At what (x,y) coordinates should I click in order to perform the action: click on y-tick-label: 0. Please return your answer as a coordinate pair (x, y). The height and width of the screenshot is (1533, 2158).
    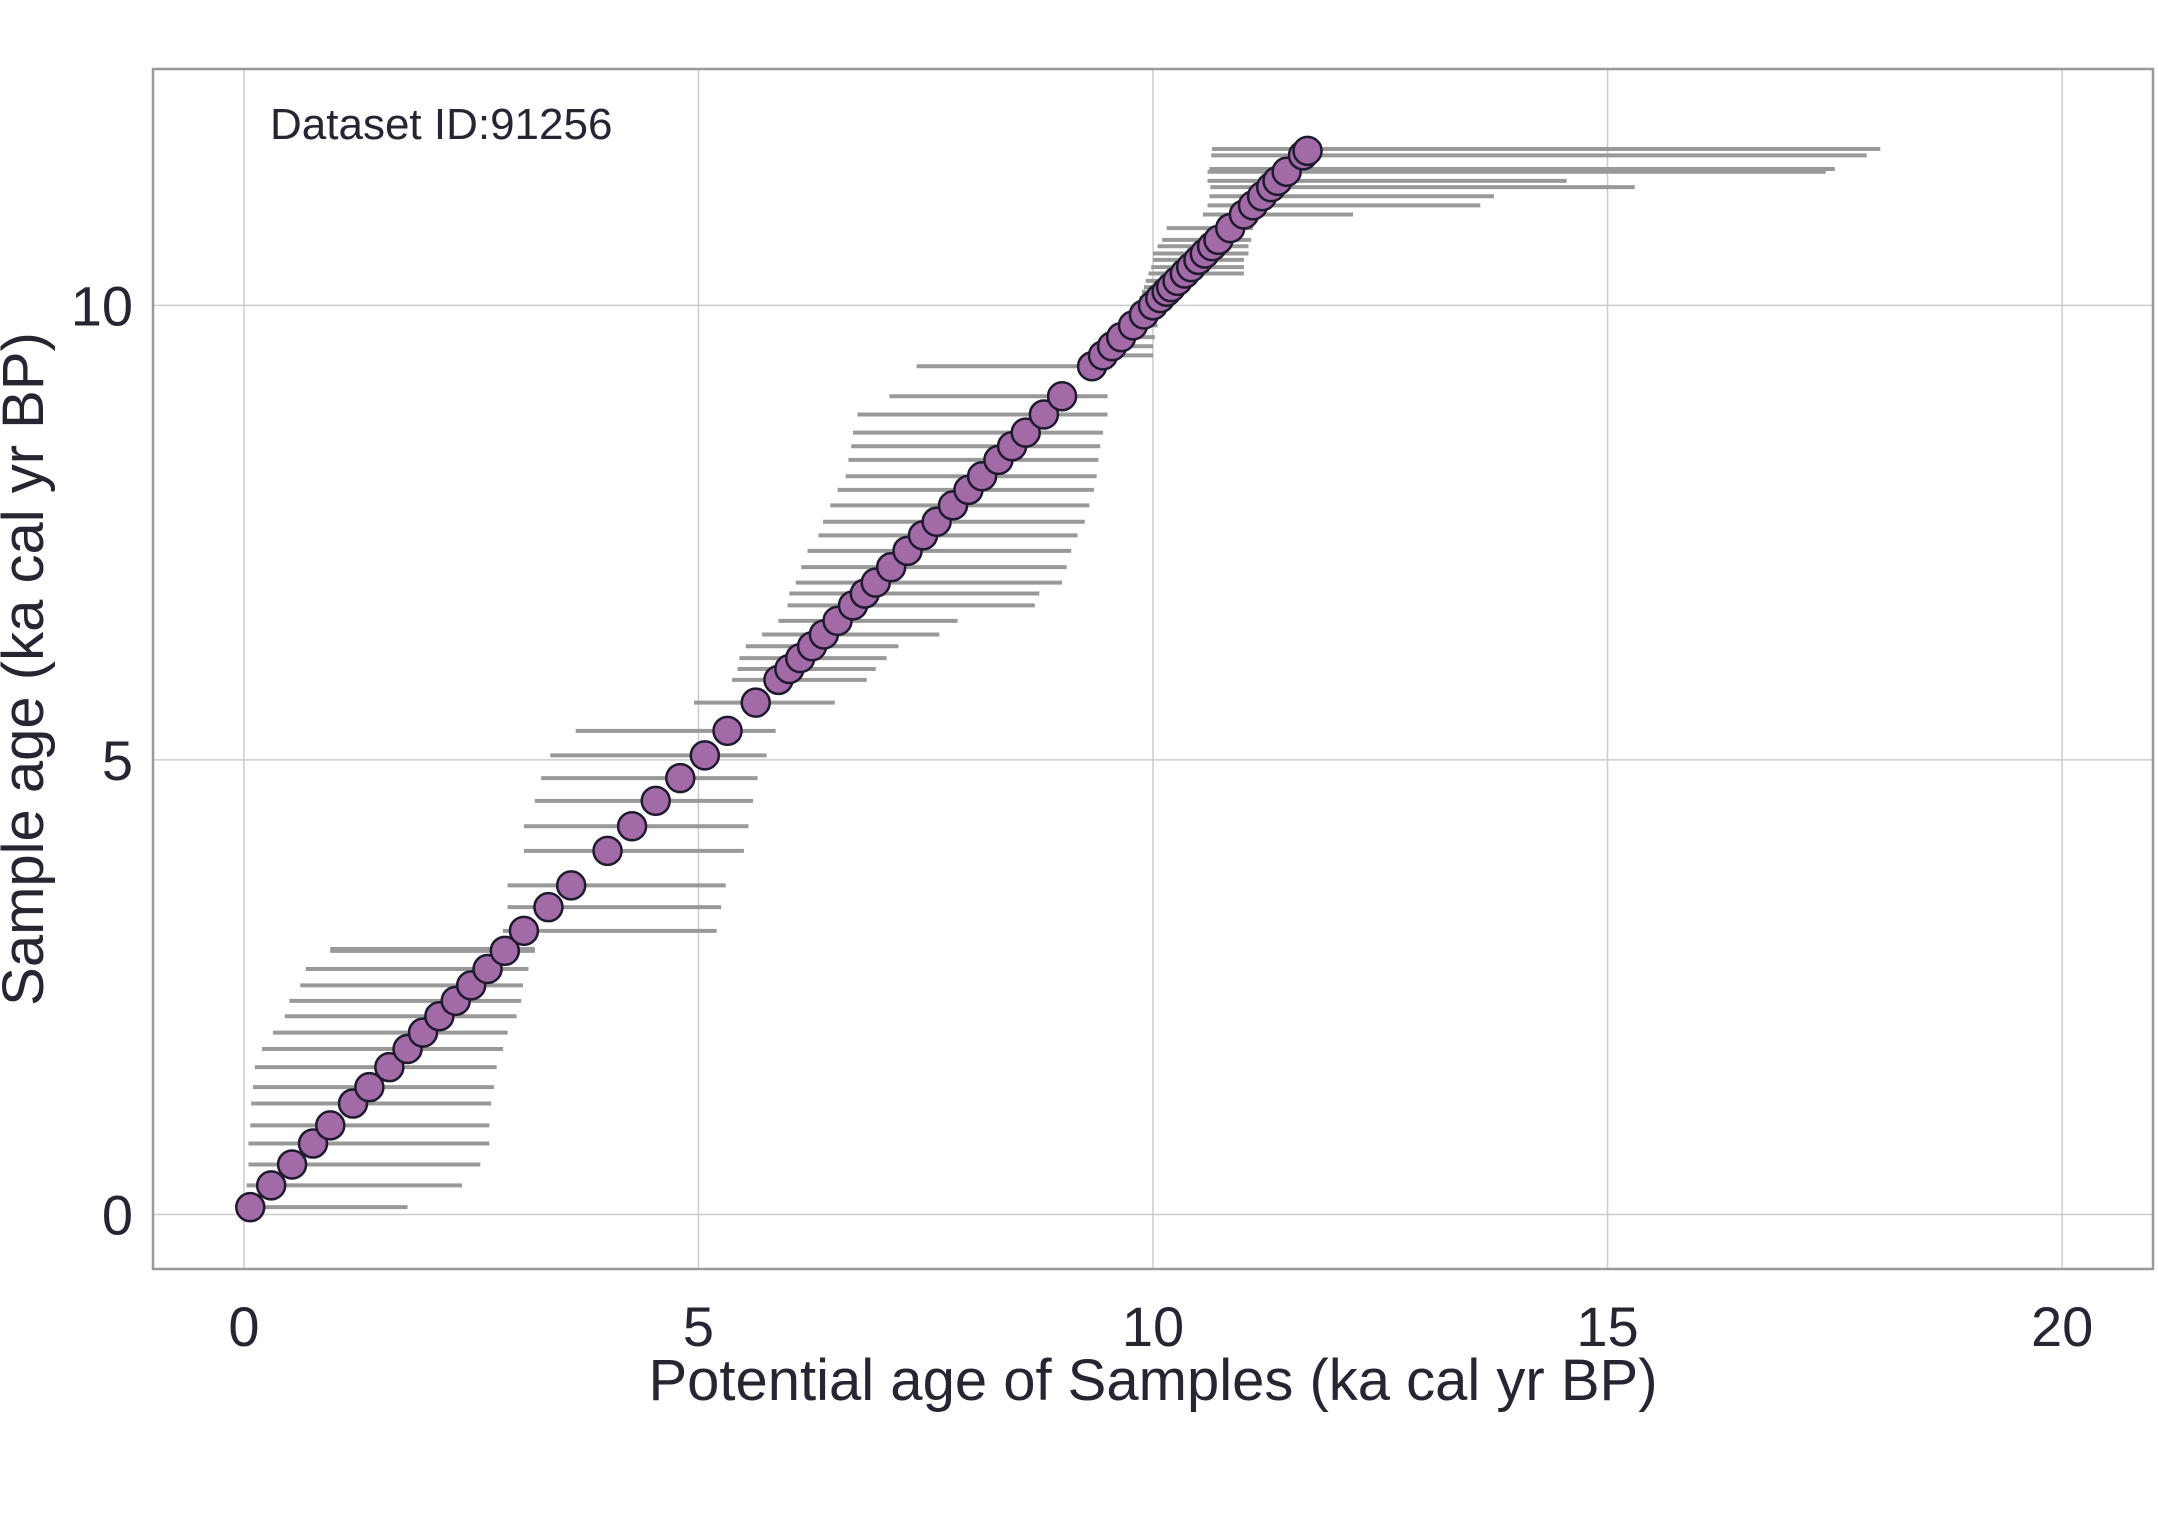
    Looking at the image, I should click on (117, 1214).